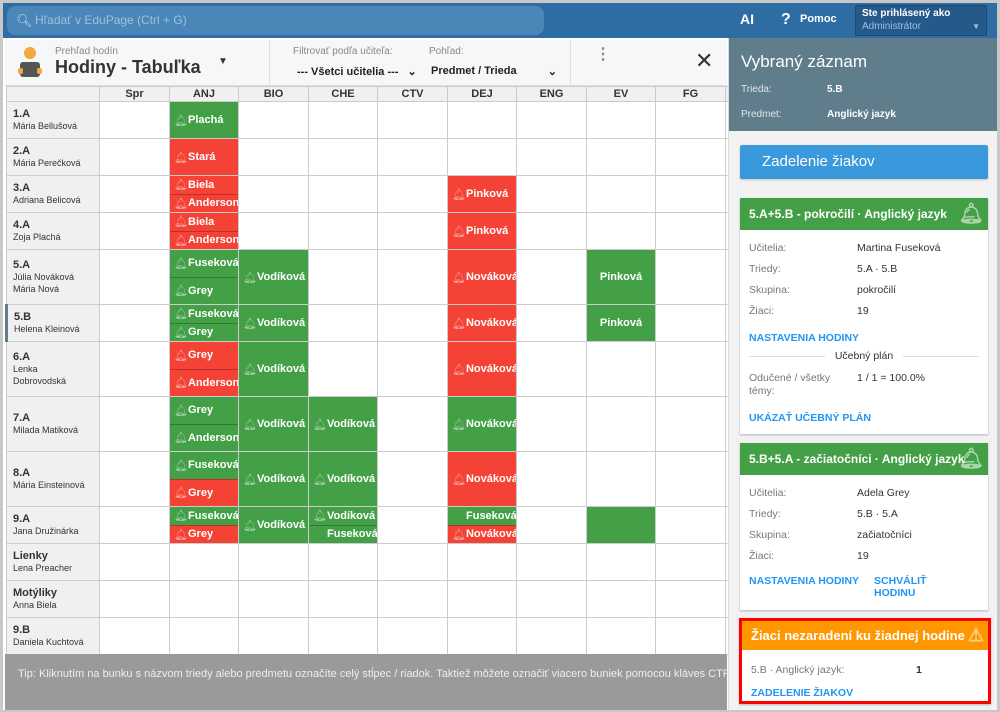  What do you see at coordinates (53, 424) in the screenshot?
I see `row-header: 7.A Milada Matiková` at bounding box center [53, 424].